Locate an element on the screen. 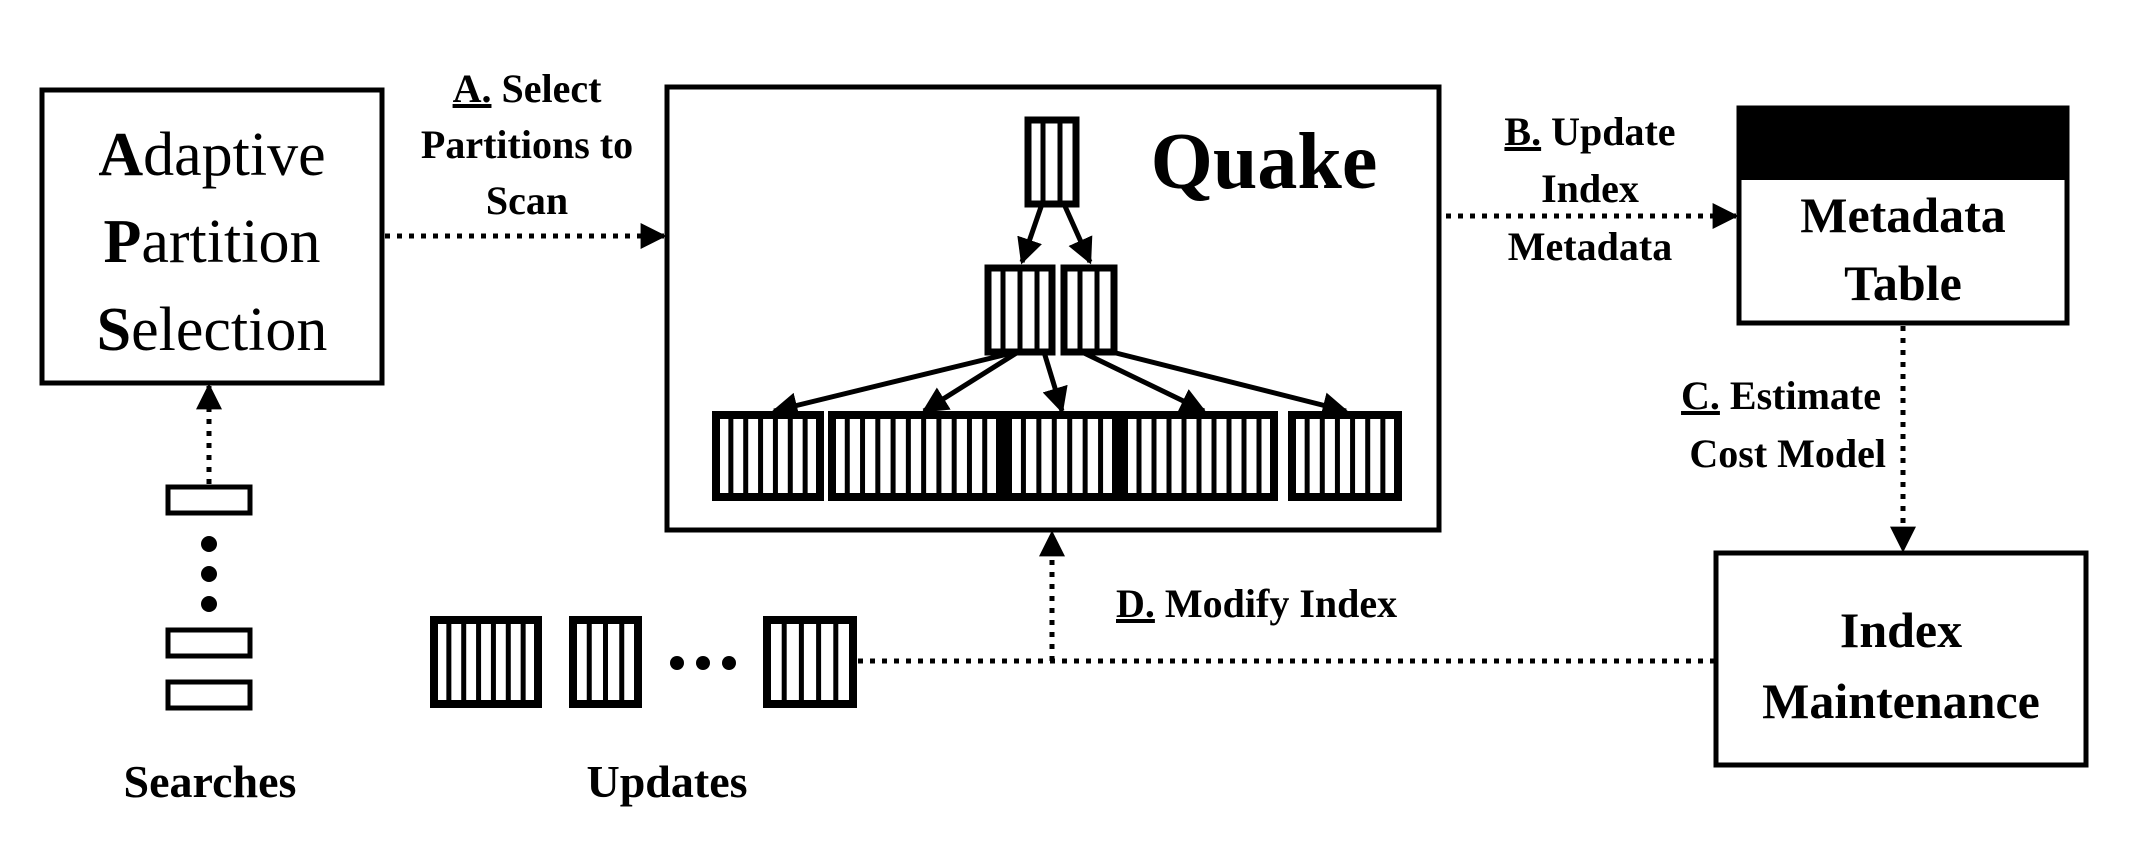  metadata-table-box: Metadata Table is located at coordinates (1903, 215).